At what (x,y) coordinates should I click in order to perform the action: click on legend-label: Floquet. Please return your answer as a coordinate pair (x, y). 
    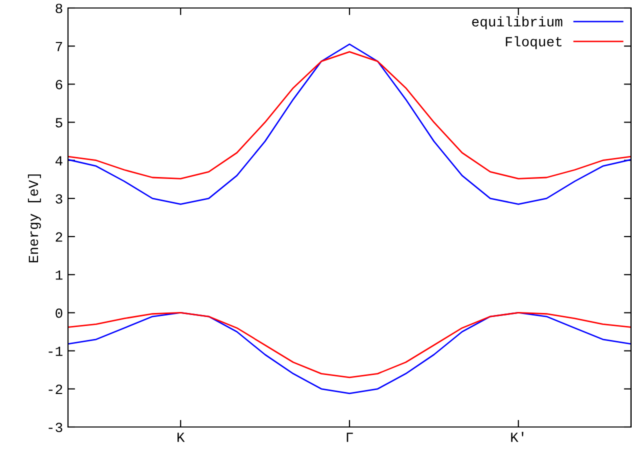
    Looking at the image, I should click on (534, 43).